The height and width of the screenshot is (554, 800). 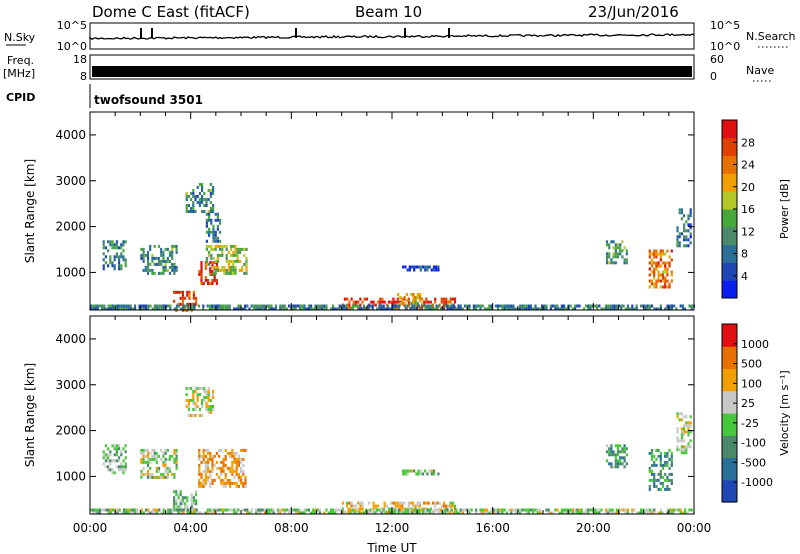 I want to click on nsky-ytick-top: 10^5, so click(x=72, y=25).